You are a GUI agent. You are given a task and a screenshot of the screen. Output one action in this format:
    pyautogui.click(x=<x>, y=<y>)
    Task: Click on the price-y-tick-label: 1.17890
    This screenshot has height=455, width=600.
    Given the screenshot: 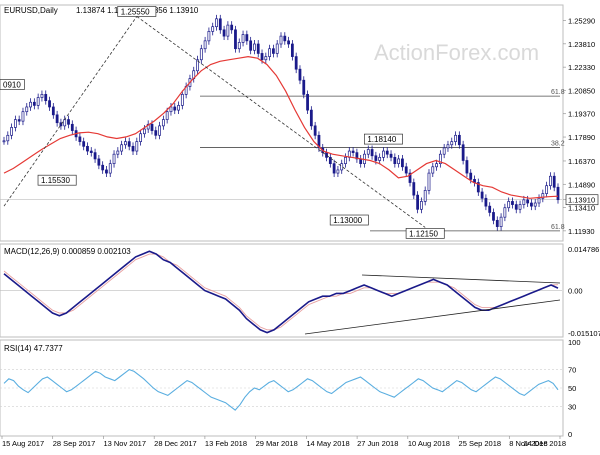 What is the action you would take?
    pyautogui.click(x=581, y=137)
    